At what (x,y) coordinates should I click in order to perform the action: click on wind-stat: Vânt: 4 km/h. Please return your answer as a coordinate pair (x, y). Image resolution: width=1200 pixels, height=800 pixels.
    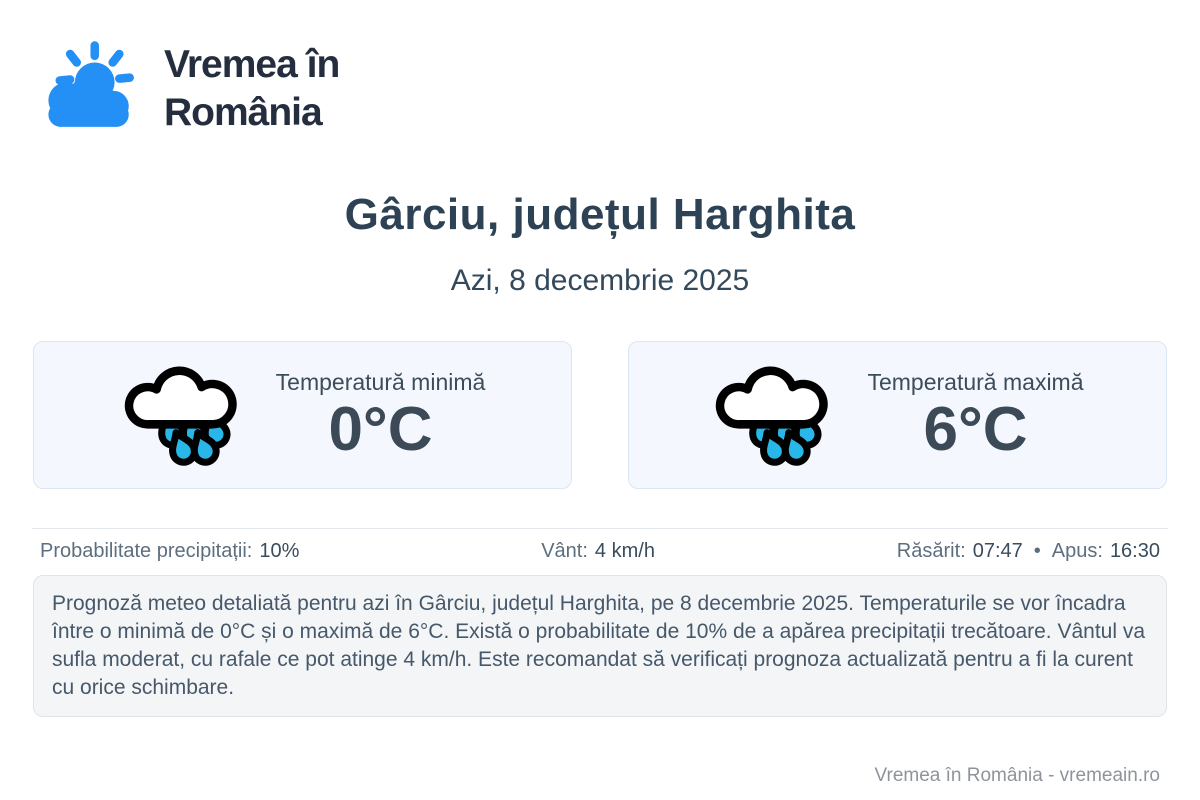
    Looking at the image, I should click on (598, 551).